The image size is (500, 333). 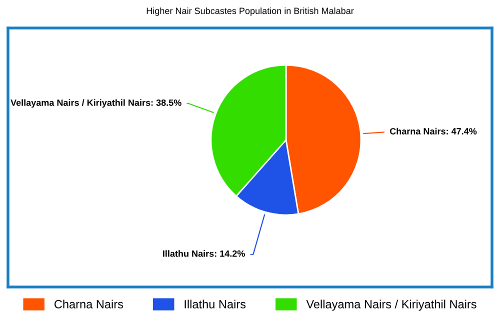 What do you see at coordinates (96, 103) in the screenshot?
I see `data-label: Vellayama Nairs / Kiriyathil Nairs: 38.5%` at bounding box center [96, 103].